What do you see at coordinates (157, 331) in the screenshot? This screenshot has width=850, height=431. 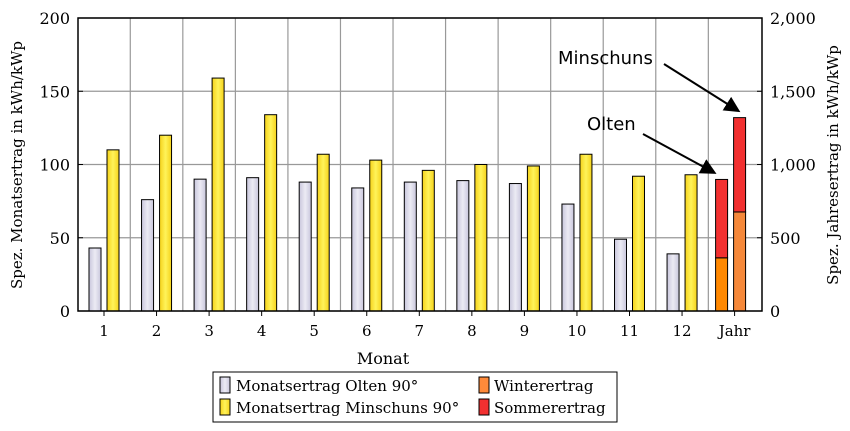 I see `x-tick-label: 2` at bounding box center [157, 331].